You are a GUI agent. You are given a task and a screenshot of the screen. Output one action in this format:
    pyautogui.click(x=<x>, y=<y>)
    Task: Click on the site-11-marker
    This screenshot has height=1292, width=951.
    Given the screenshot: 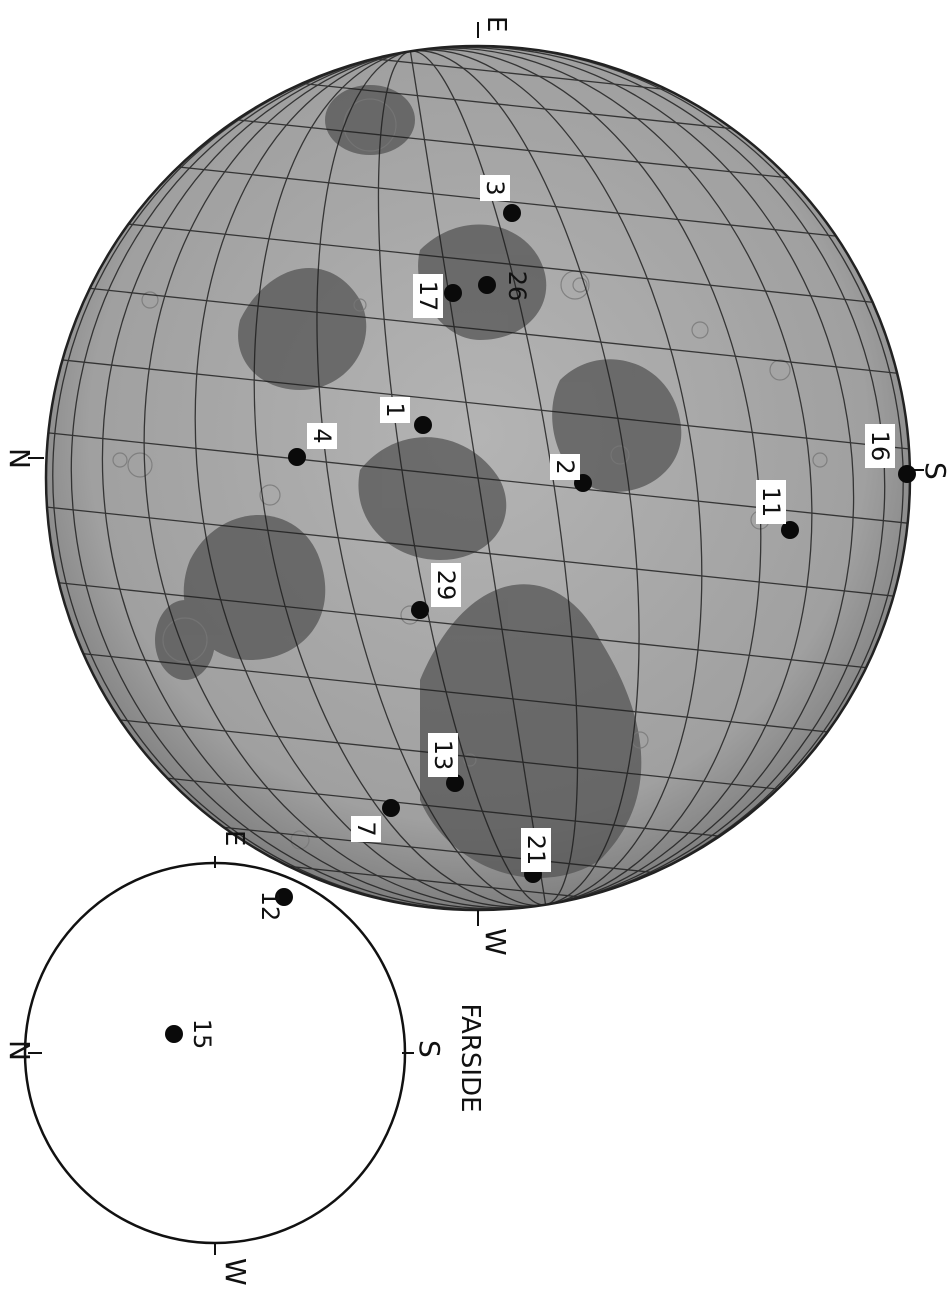 What is the action you would take?
    pyautogui.click(x=790, y=530)
    